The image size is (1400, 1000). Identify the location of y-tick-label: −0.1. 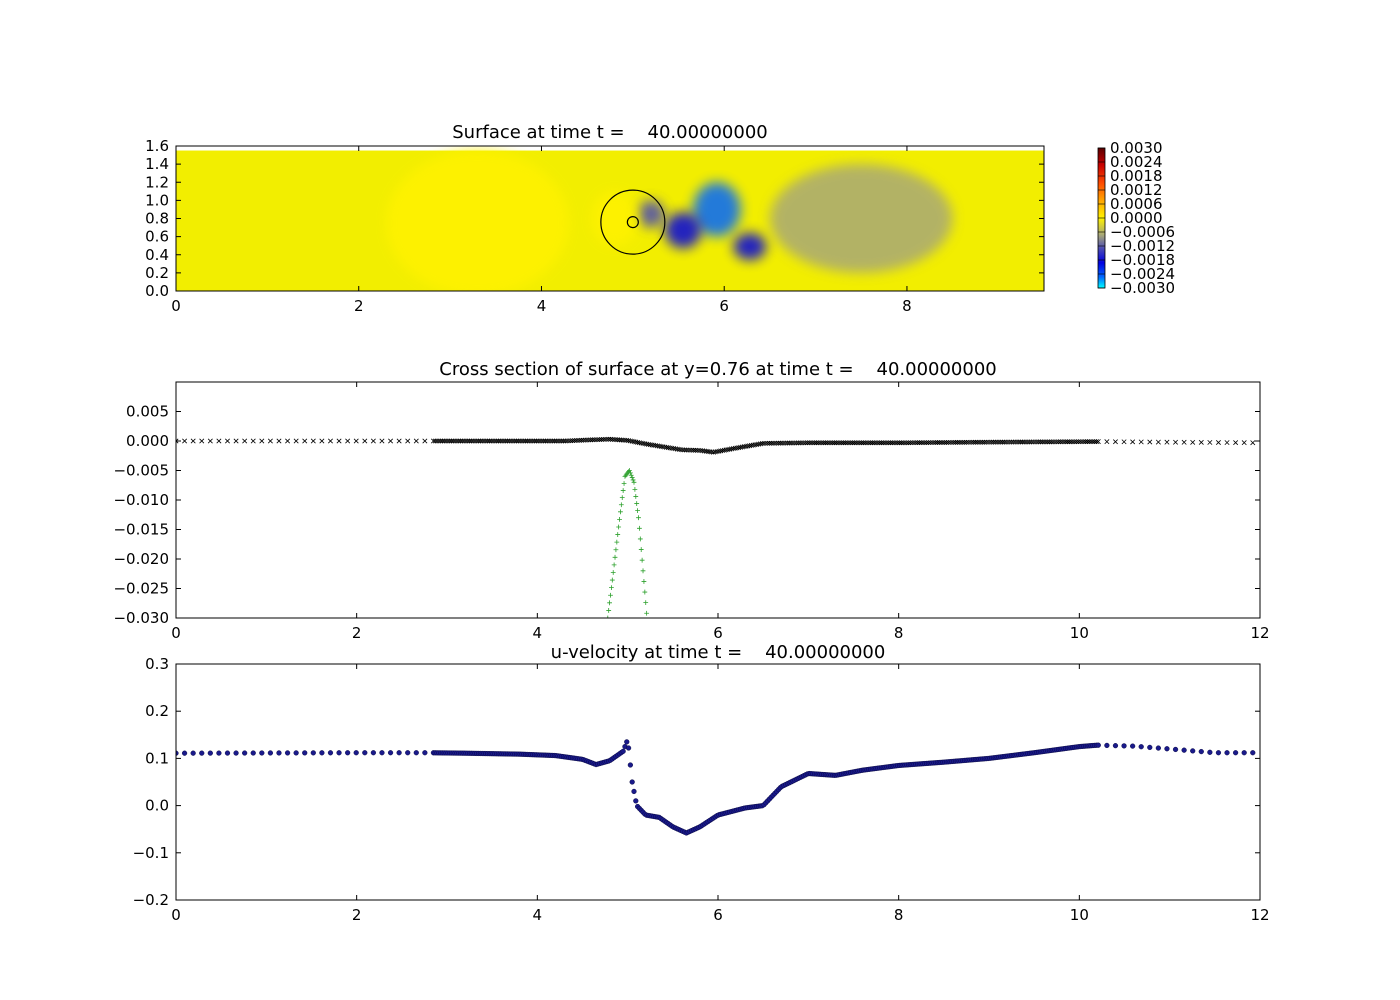
(151, 853).